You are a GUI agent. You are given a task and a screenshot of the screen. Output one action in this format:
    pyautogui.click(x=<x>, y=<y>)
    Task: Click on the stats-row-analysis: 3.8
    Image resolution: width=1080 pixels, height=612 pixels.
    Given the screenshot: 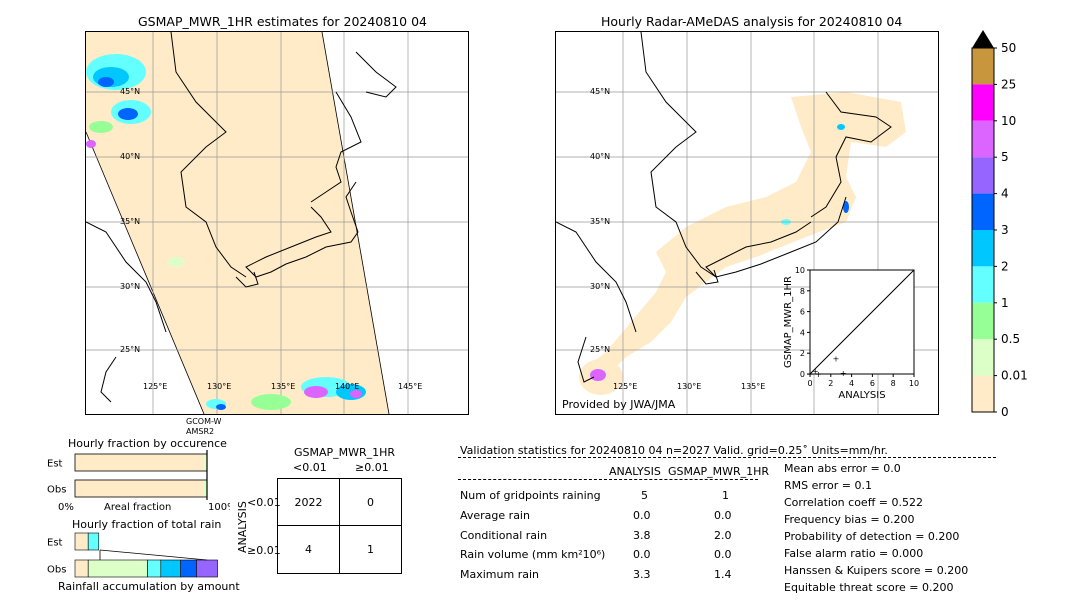 What is the action you would take?
    pyautogui.click(x=642, y=535)
    